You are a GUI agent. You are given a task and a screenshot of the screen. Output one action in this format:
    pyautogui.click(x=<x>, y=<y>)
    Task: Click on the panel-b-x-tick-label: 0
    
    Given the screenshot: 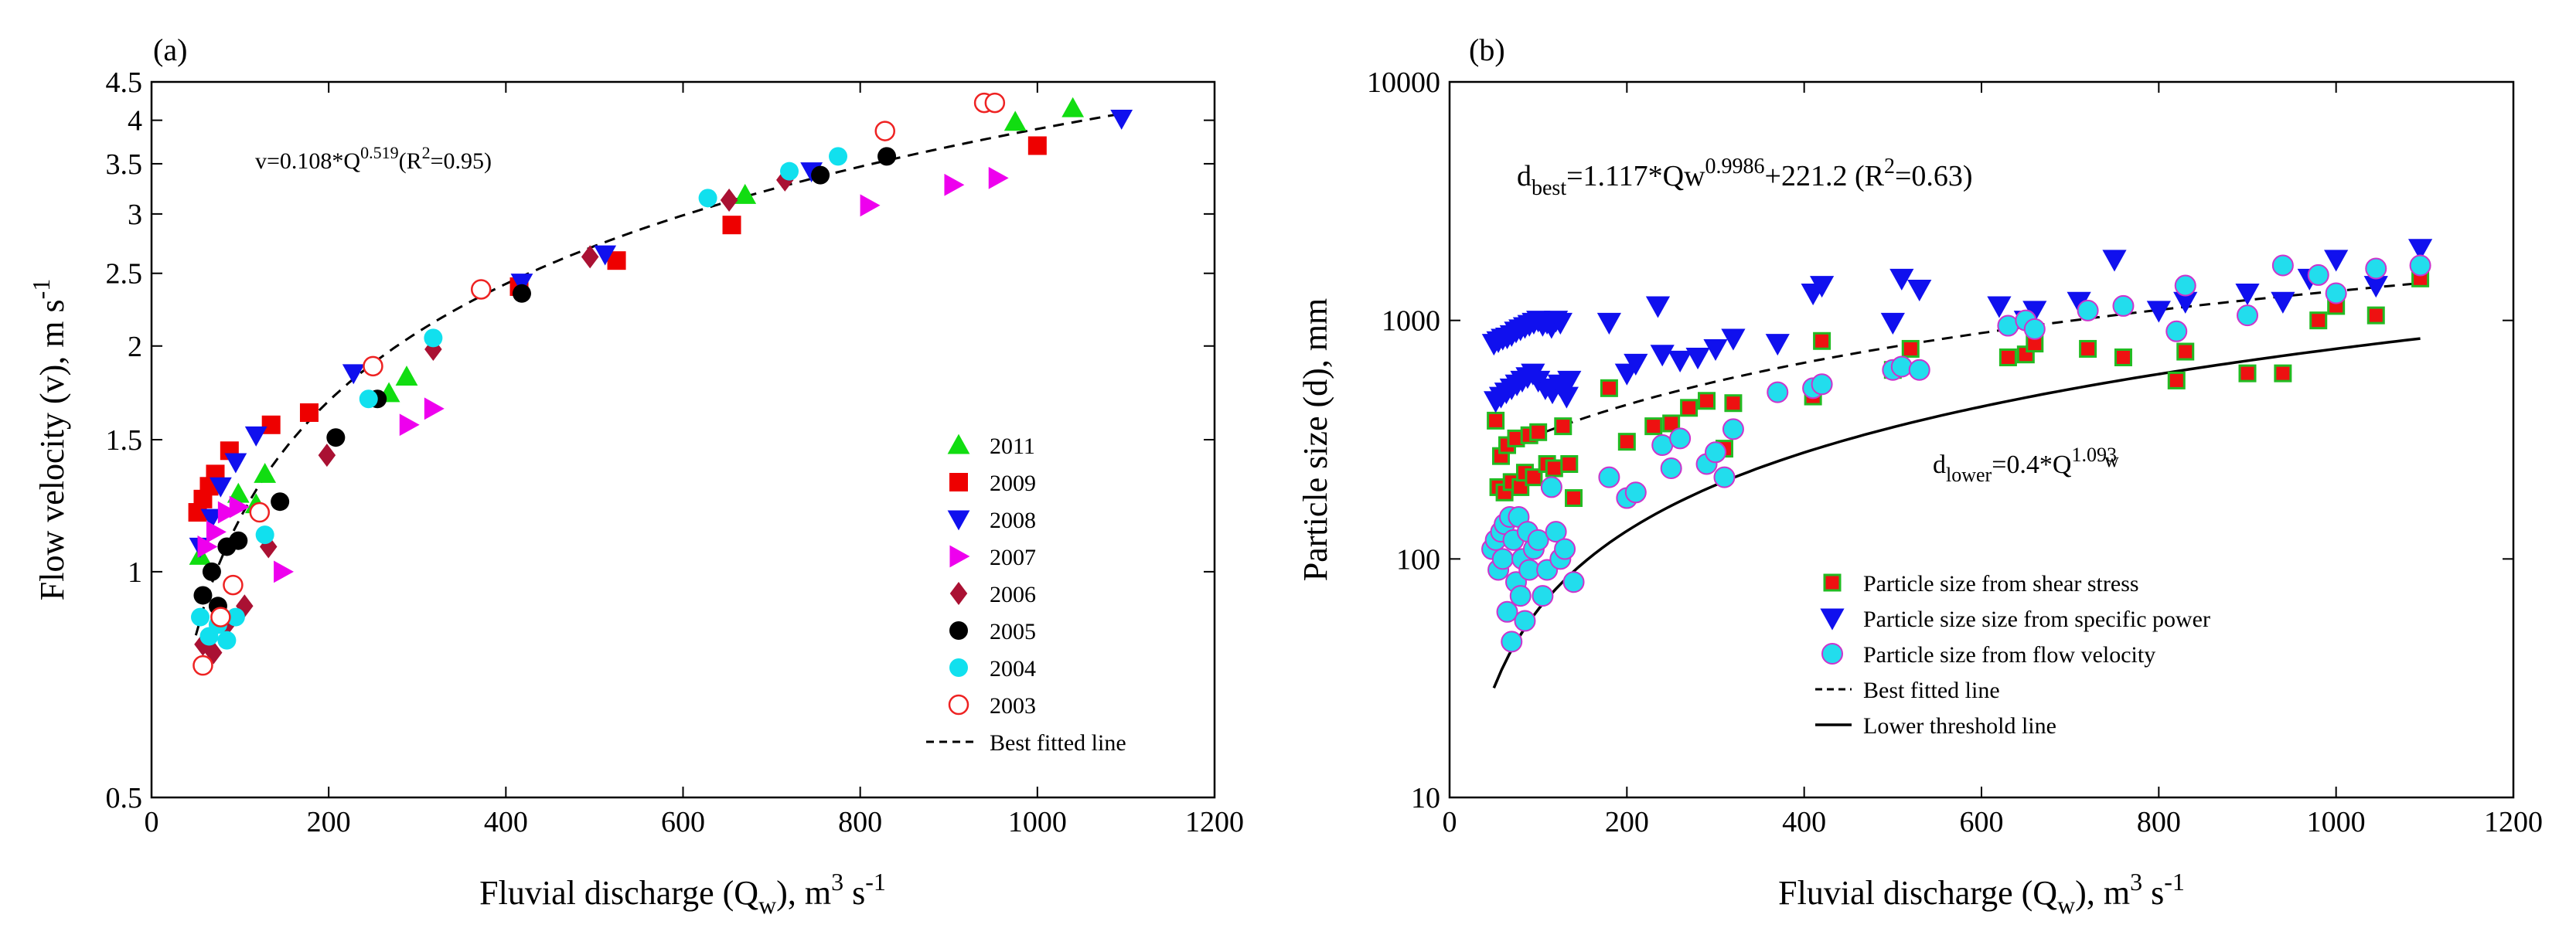 What is the action you would take?
    pyautogui.click(x=1450, y=822)
    